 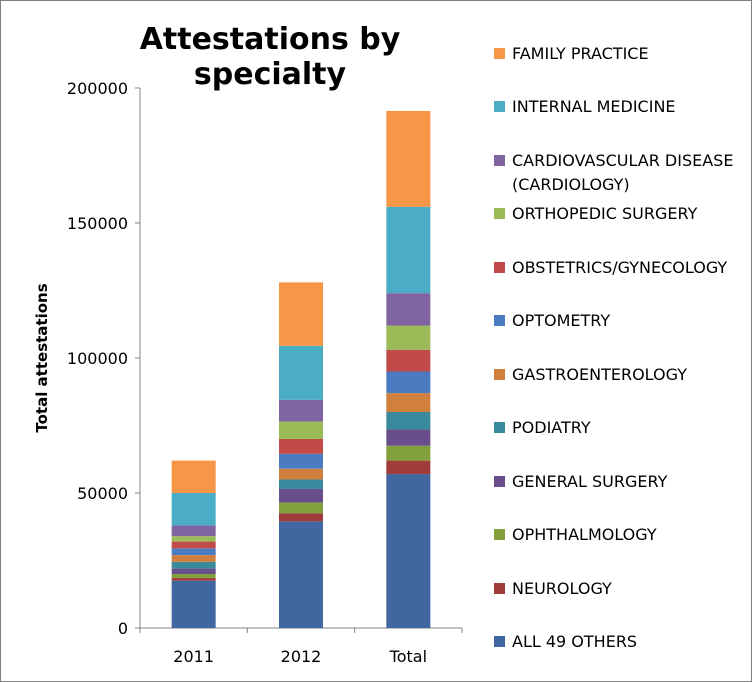 I want to click on x-tick-label: 2012, so click(x=301, y=656).